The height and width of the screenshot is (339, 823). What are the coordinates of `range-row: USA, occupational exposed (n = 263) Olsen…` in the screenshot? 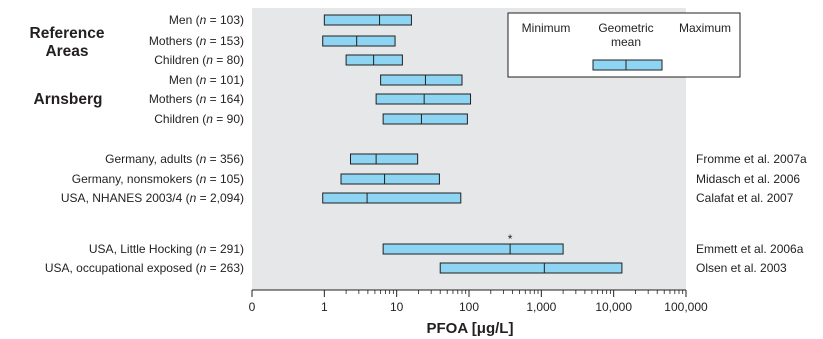 It's located at (416, 268).